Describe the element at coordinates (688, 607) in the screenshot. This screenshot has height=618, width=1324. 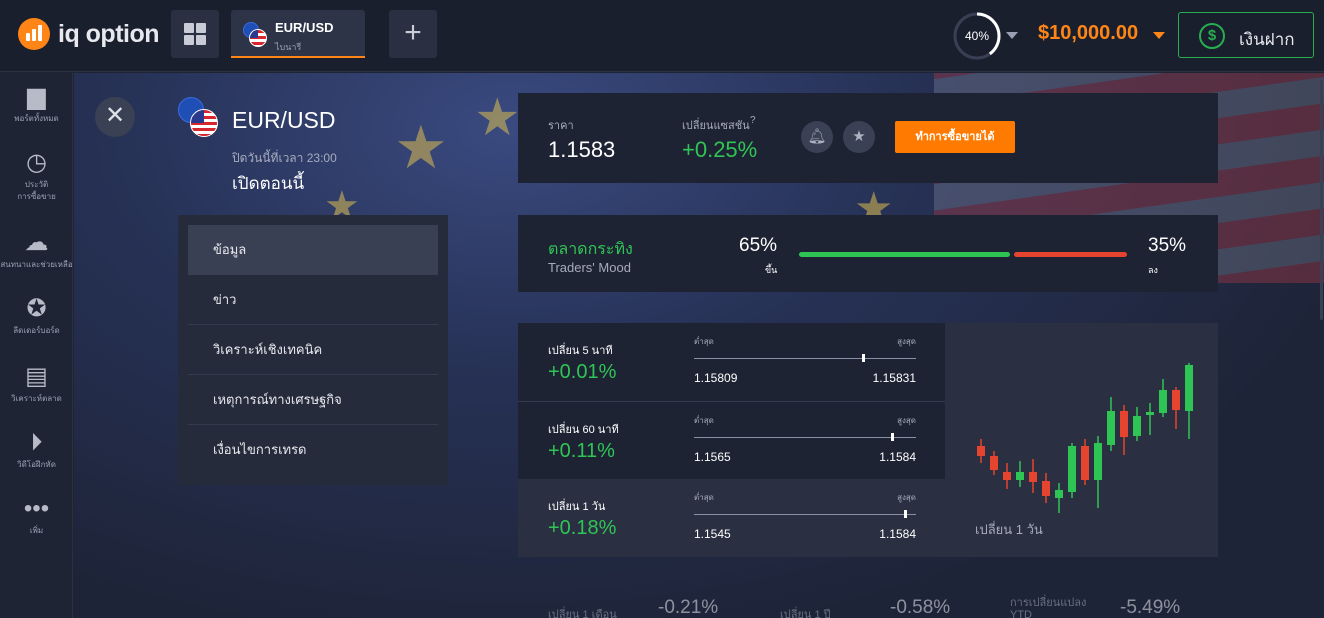
I see `change-1month-value: -0.21%` at that location.